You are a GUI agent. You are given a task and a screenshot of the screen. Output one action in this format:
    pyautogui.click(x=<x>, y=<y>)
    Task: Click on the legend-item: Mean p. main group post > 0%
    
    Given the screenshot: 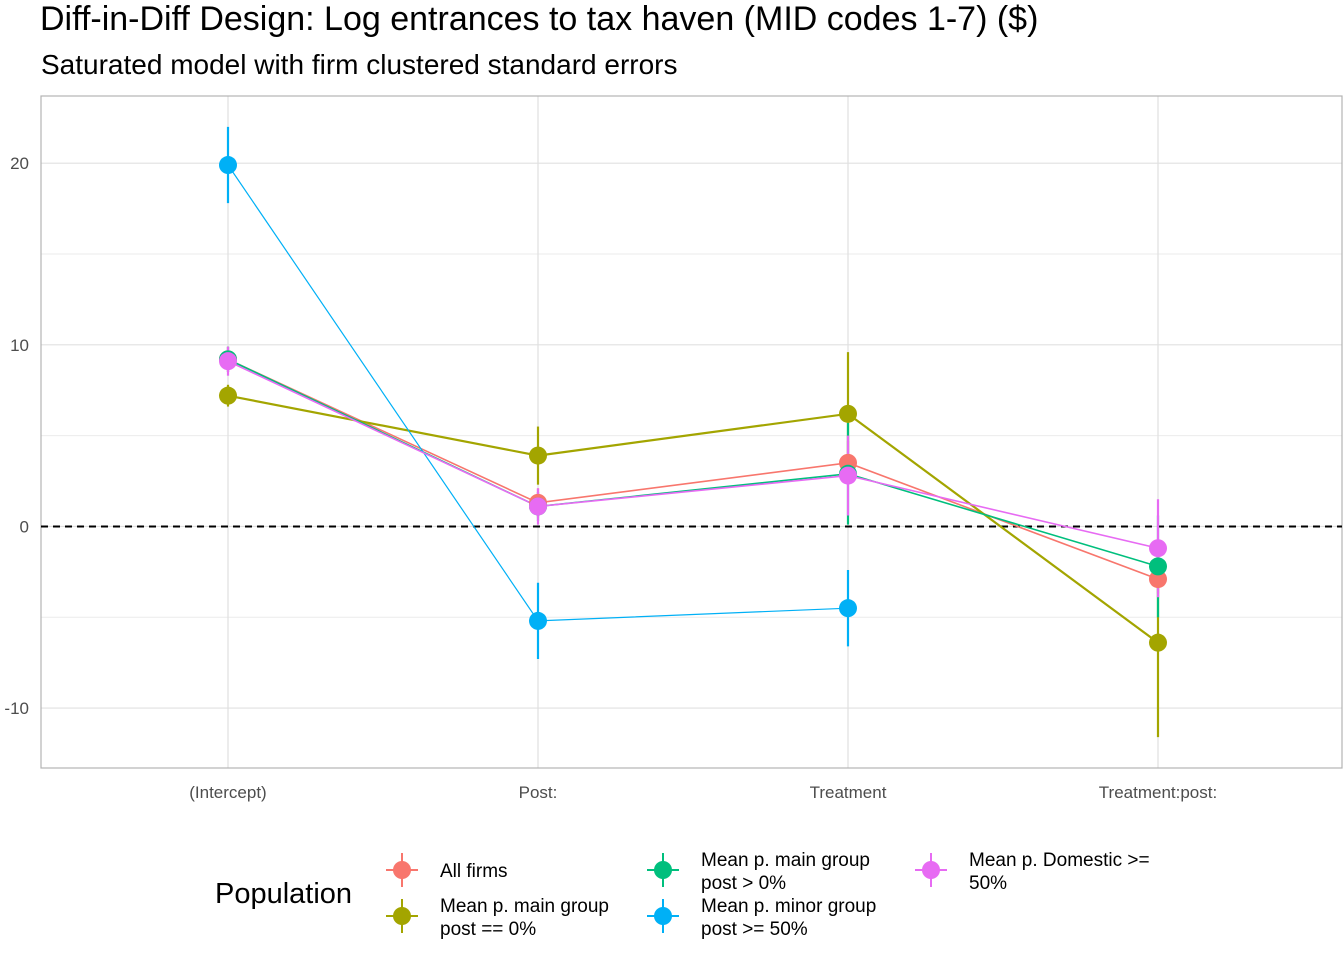 What is the action you would take?
    pyautogui.click(x=758, y=872)
    